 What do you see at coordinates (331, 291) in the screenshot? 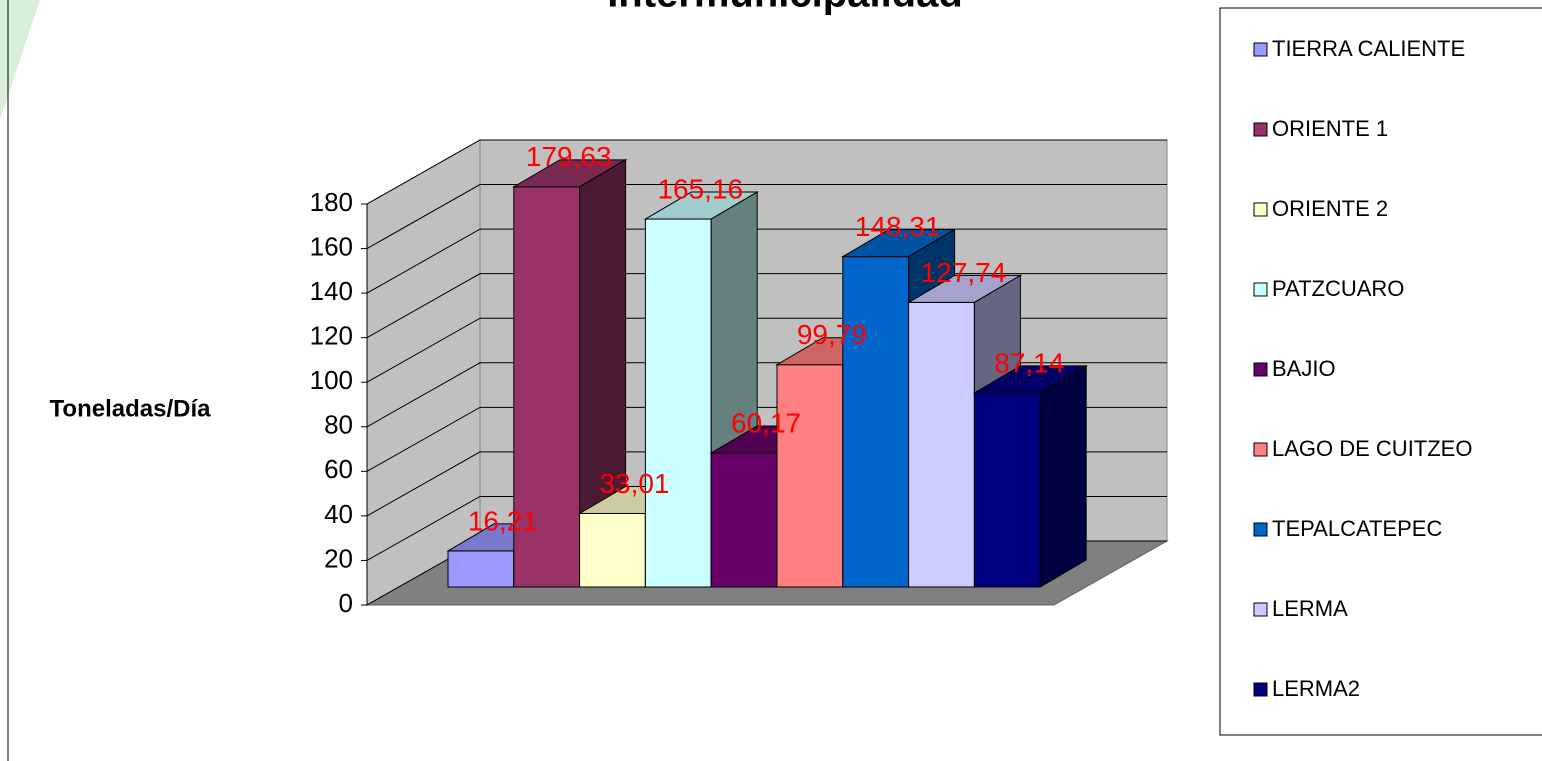
I see `y-tick-label: 140` at bounding box center [331, 291].